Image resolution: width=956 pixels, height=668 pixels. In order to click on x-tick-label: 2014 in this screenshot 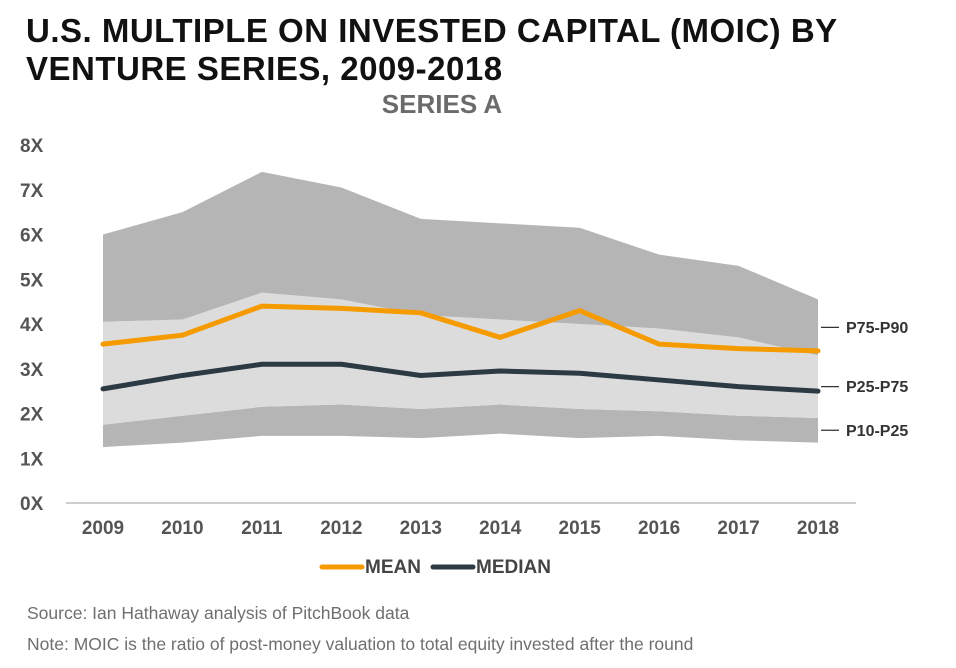, I will do `click(500, 528)`.